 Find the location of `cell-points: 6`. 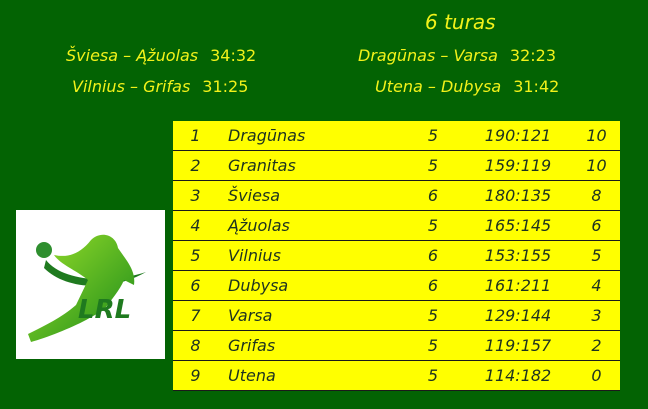

cell-points: 6 is located at coordinates (596, 225).